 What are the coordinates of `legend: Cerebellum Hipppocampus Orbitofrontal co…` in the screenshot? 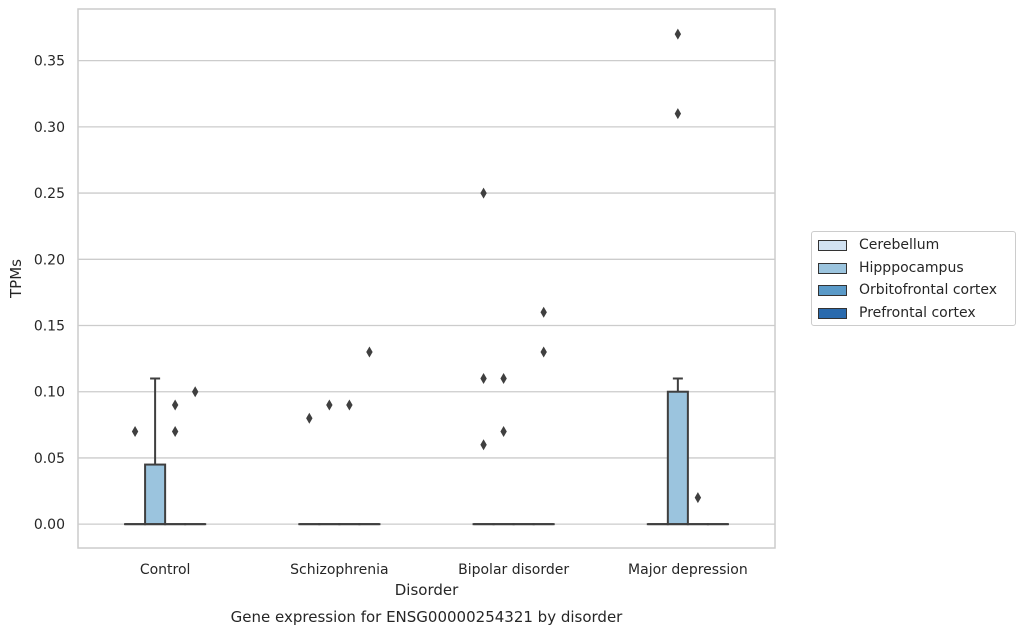 It's located at (913, 278).